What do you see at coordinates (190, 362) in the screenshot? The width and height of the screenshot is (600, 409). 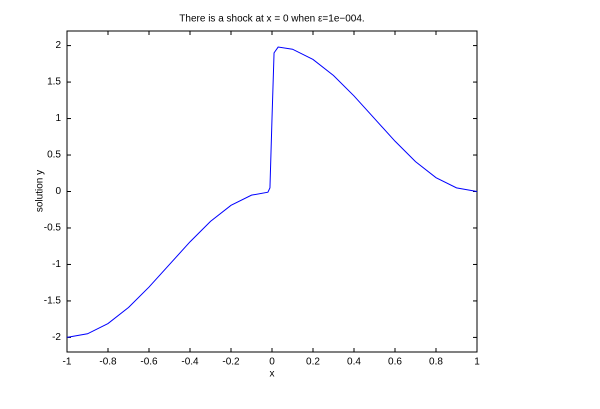 I see `x-tick-label: -0.4` at bounding box center [190, 362].